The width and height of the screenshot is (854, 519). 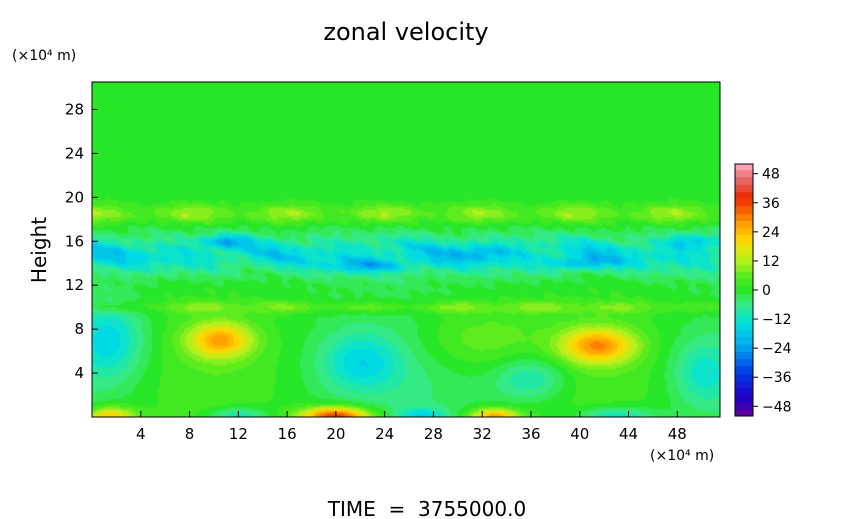 I want to click on x-tick-label: 20, so click(x=335, y=434).